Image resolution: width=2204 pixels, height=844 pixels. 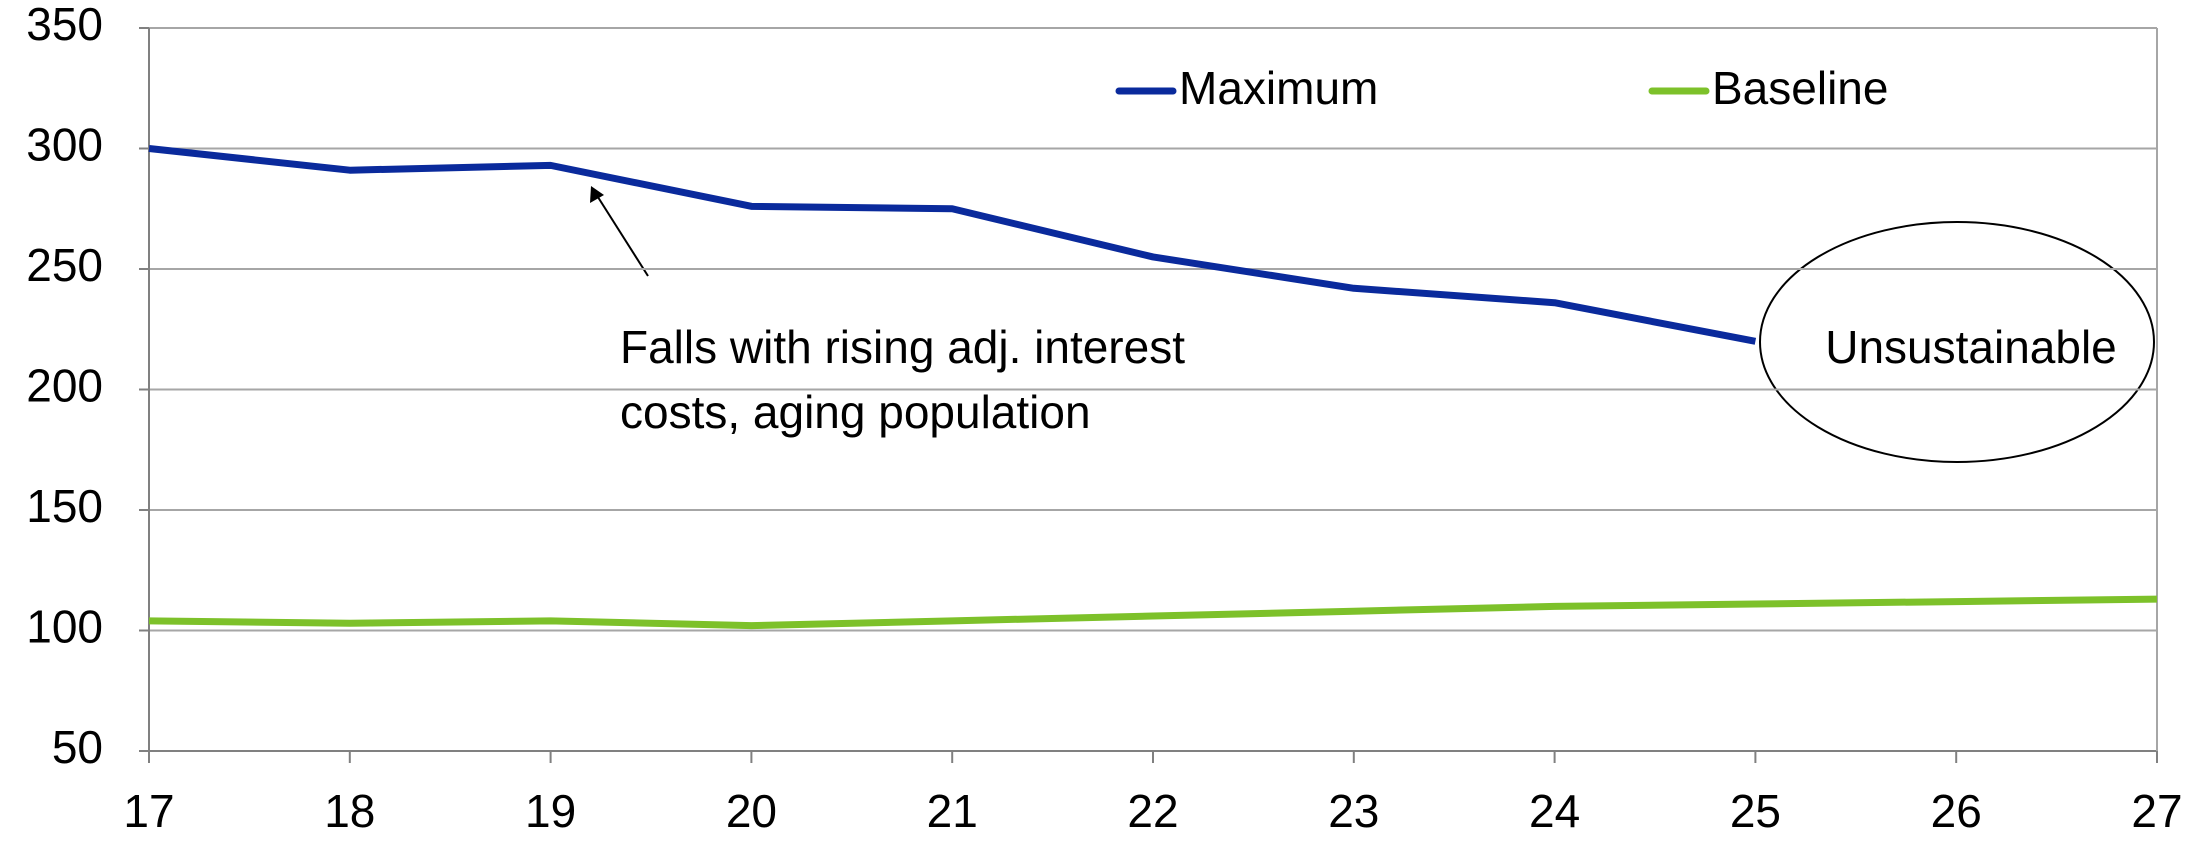 I want to click on x-tick-label: 21, so click(x=952, y=811).